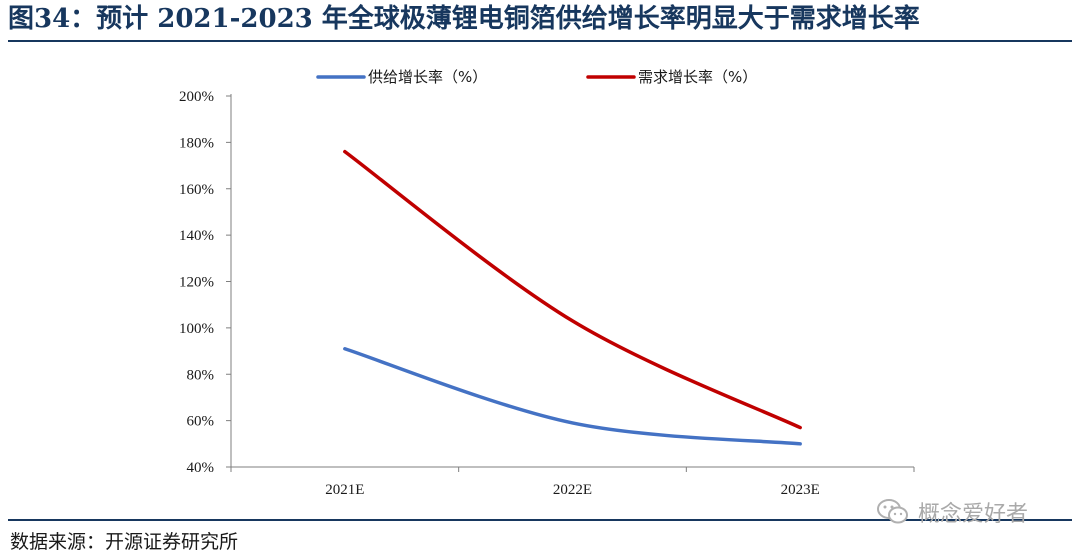 Image resolution: width=1080 pixels, height=559 pixels. Describe the element at coordinates (464, 19) in the screenshot. I see `figure-title: 图34：预计 2021-2023 年全球极薄锂电铜箔供给增长率明显大于需求增长率` at that location.